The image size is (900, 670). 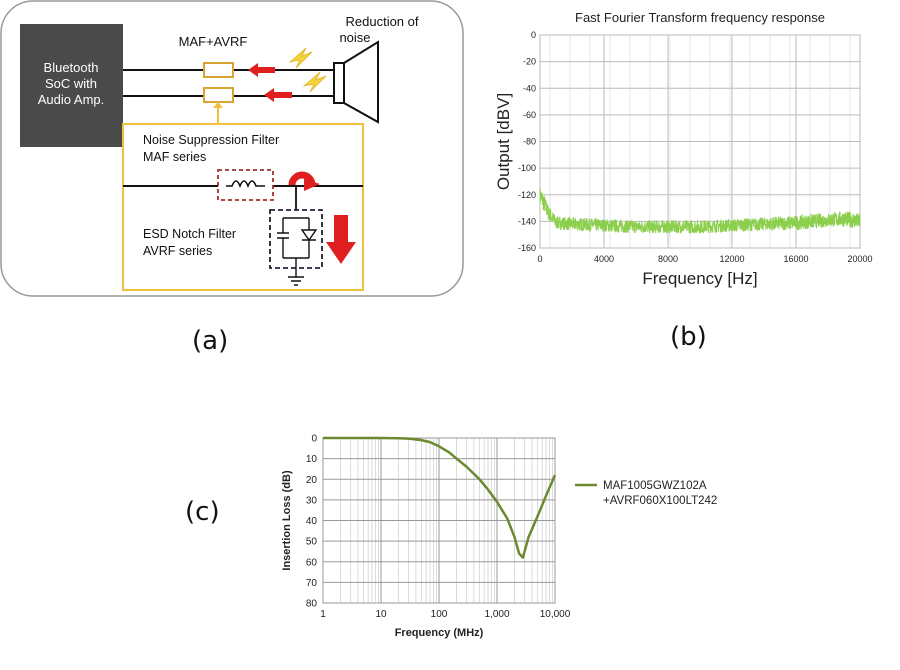 What do you see at coordinates (218, 105) in the screenshot?
I see `connector-arrowhead` at bounding box center [218, 105].